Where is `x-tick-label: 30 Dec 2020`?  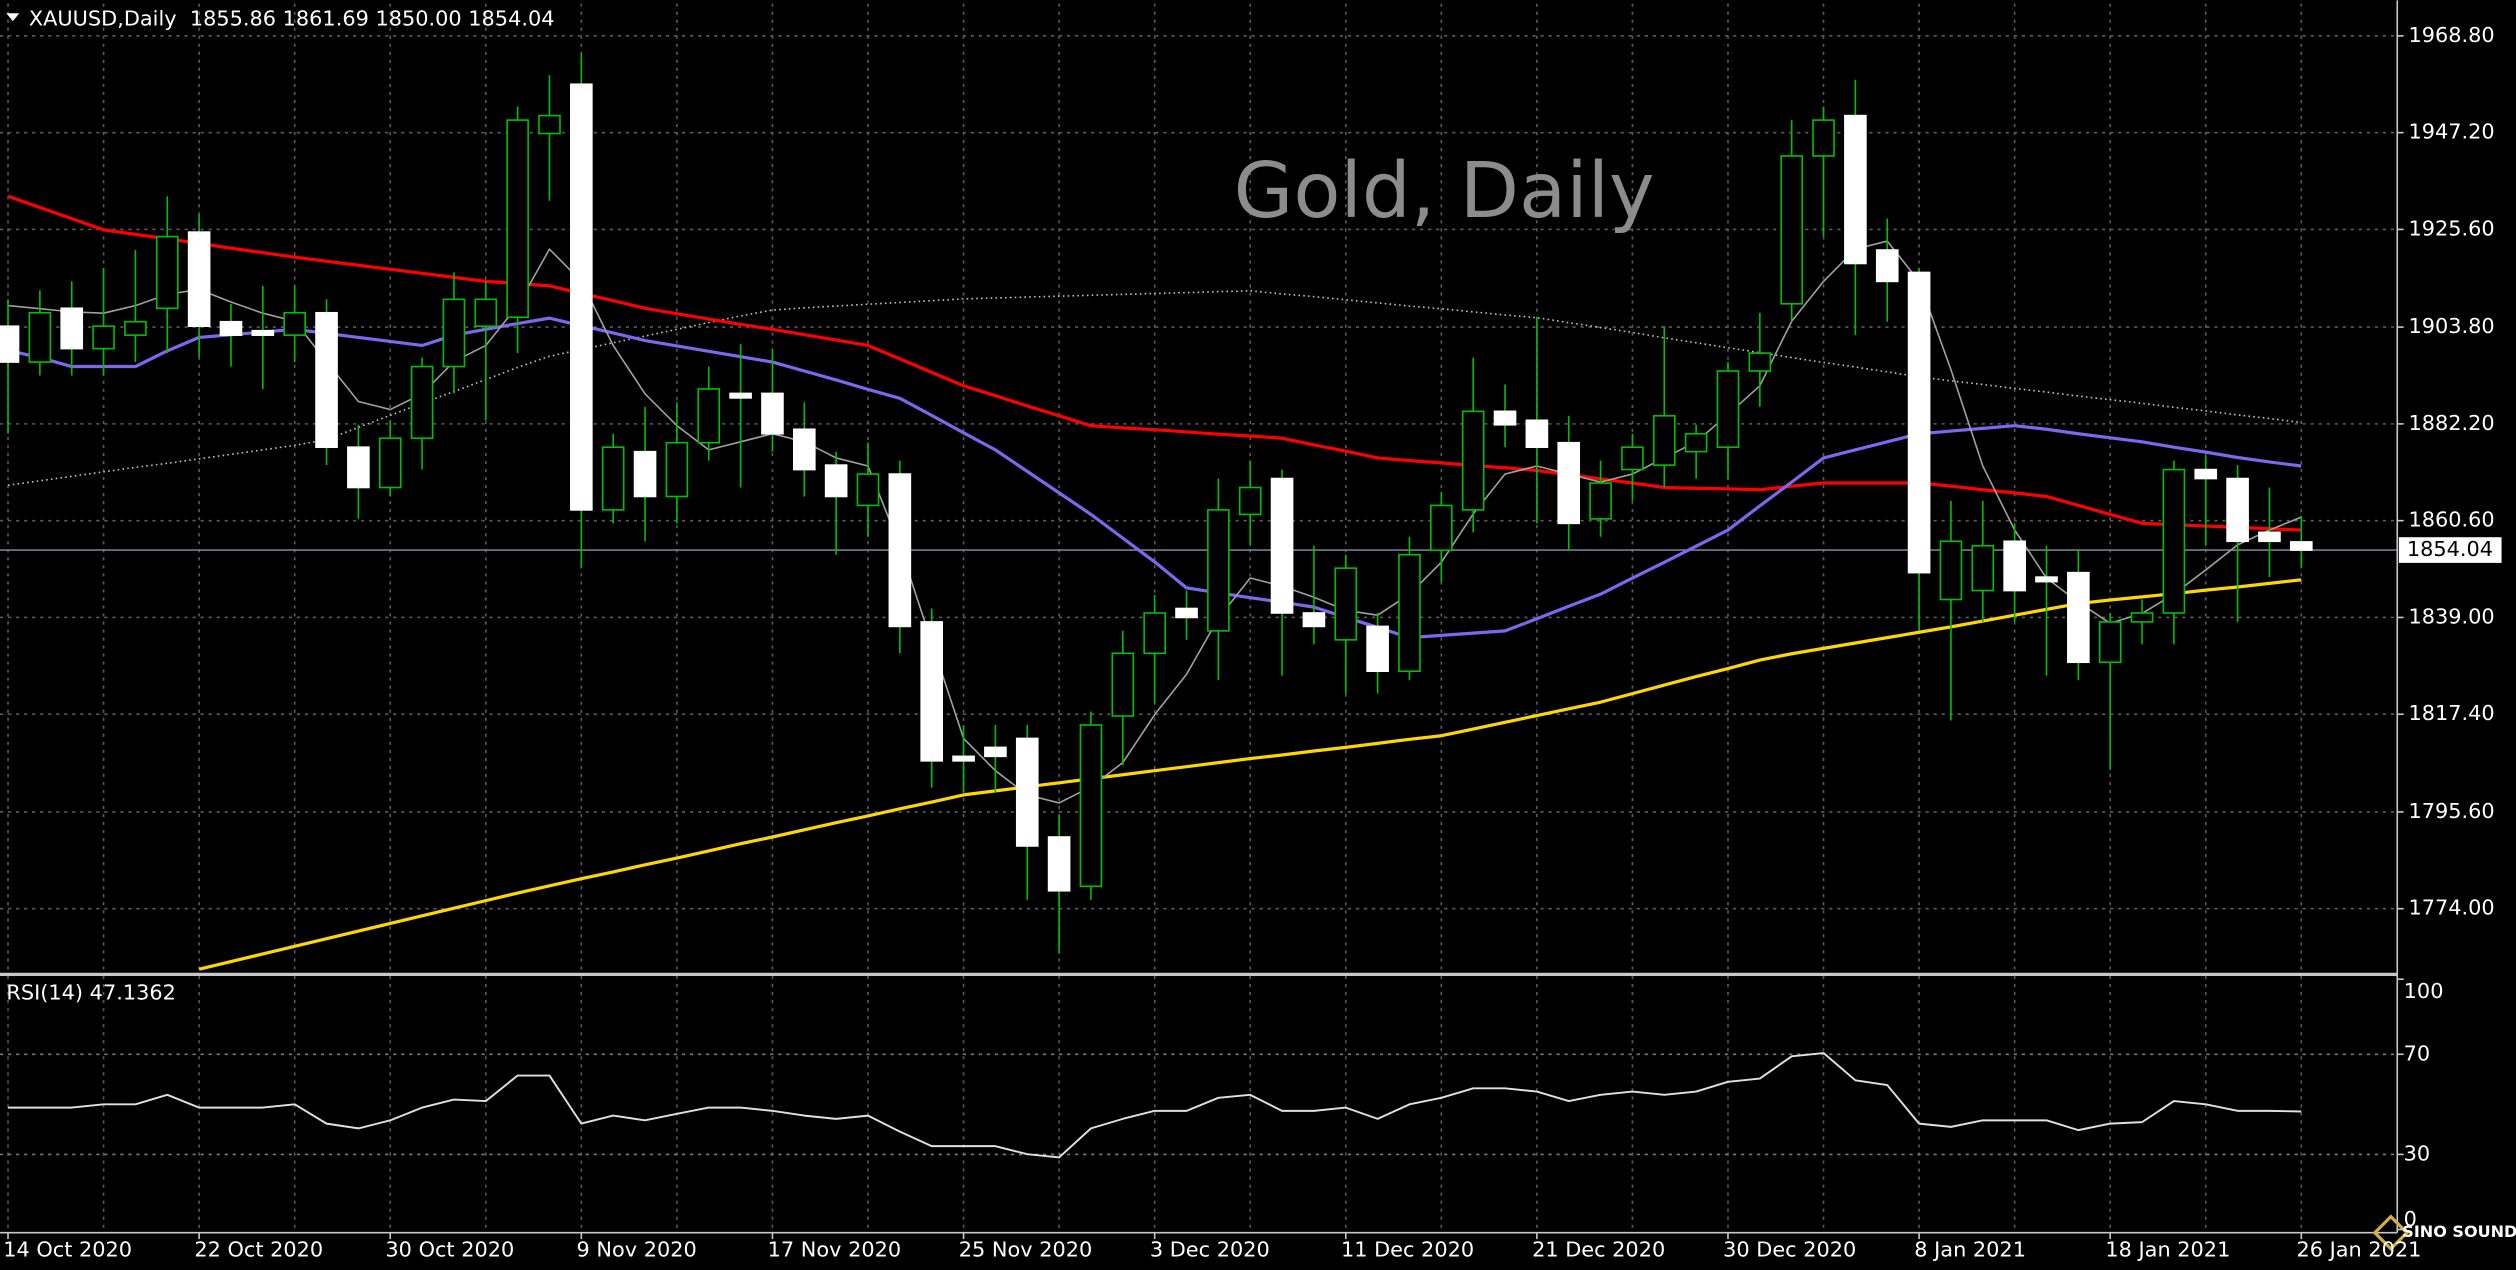
x-tick-label: 30 Dec 2020 is located at coordinates (1789, 1249).